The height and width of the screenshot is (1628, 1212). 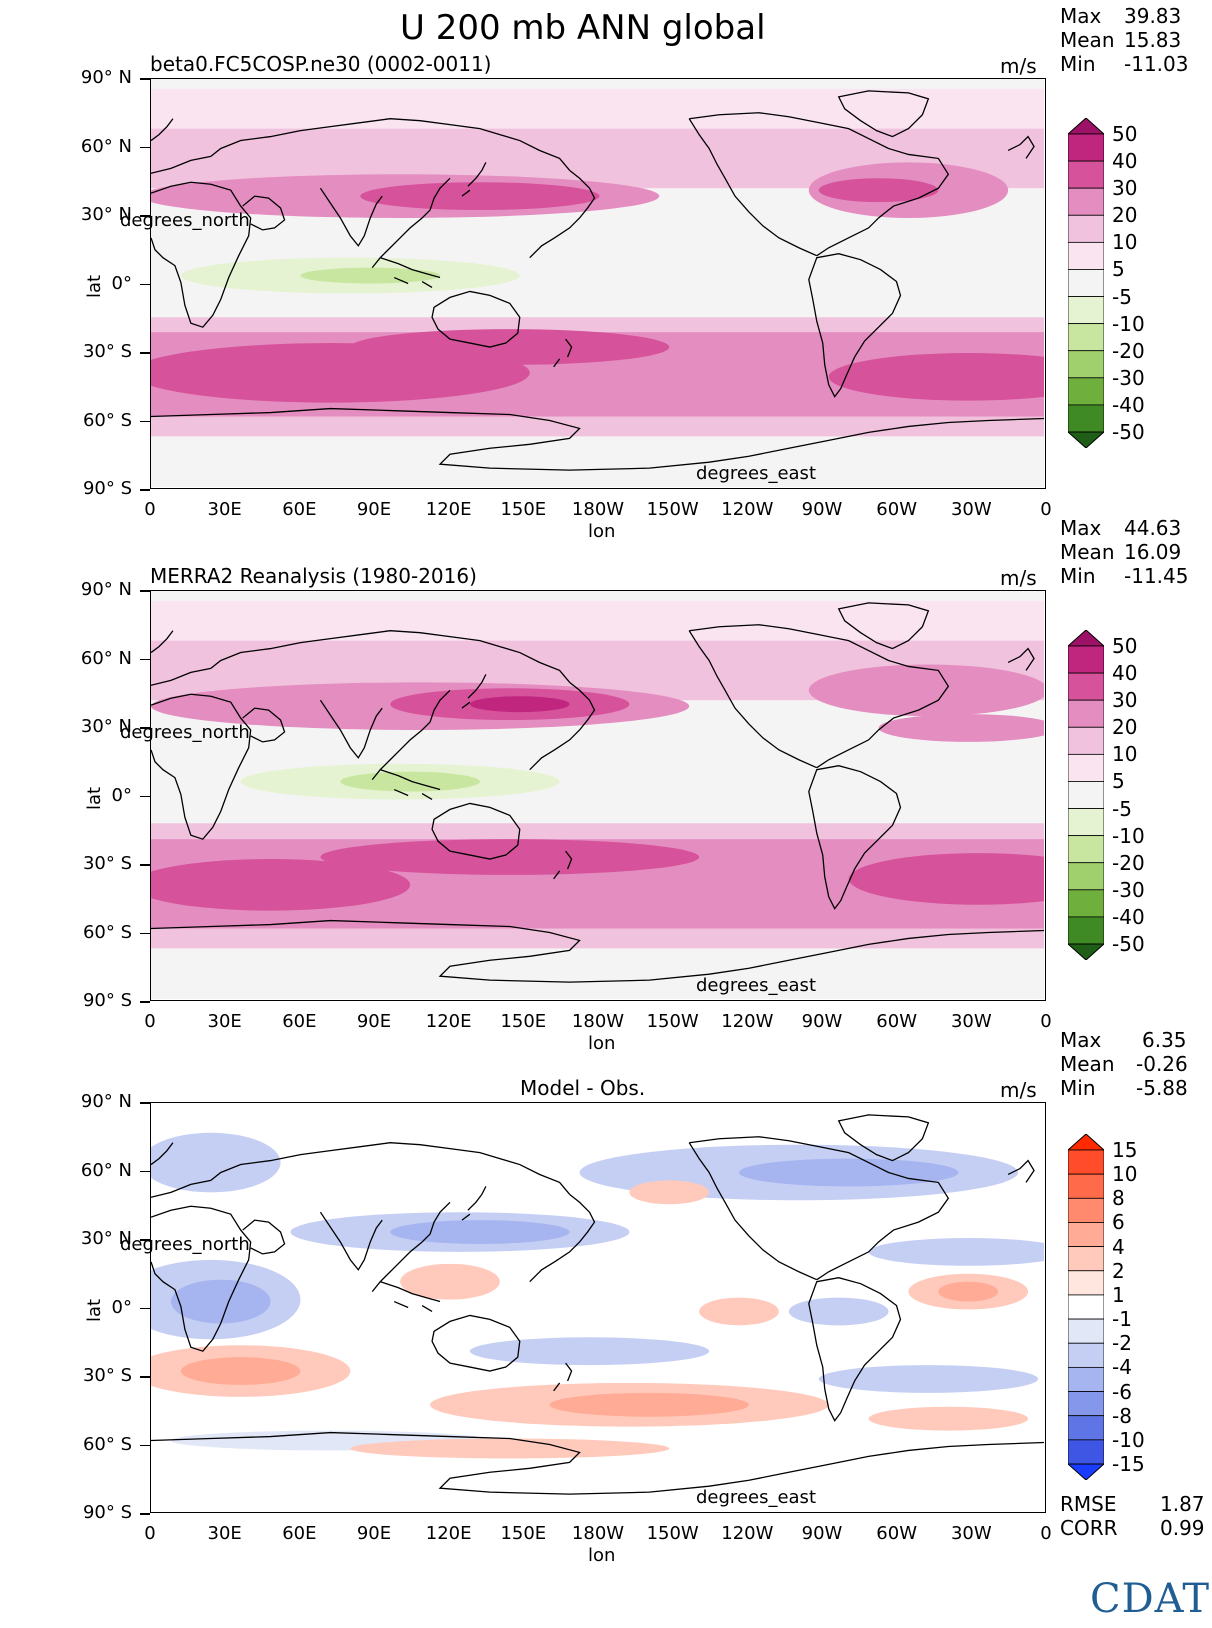 I want to click on stat-mean-value: 15.83, so click(x=1153, y=40).